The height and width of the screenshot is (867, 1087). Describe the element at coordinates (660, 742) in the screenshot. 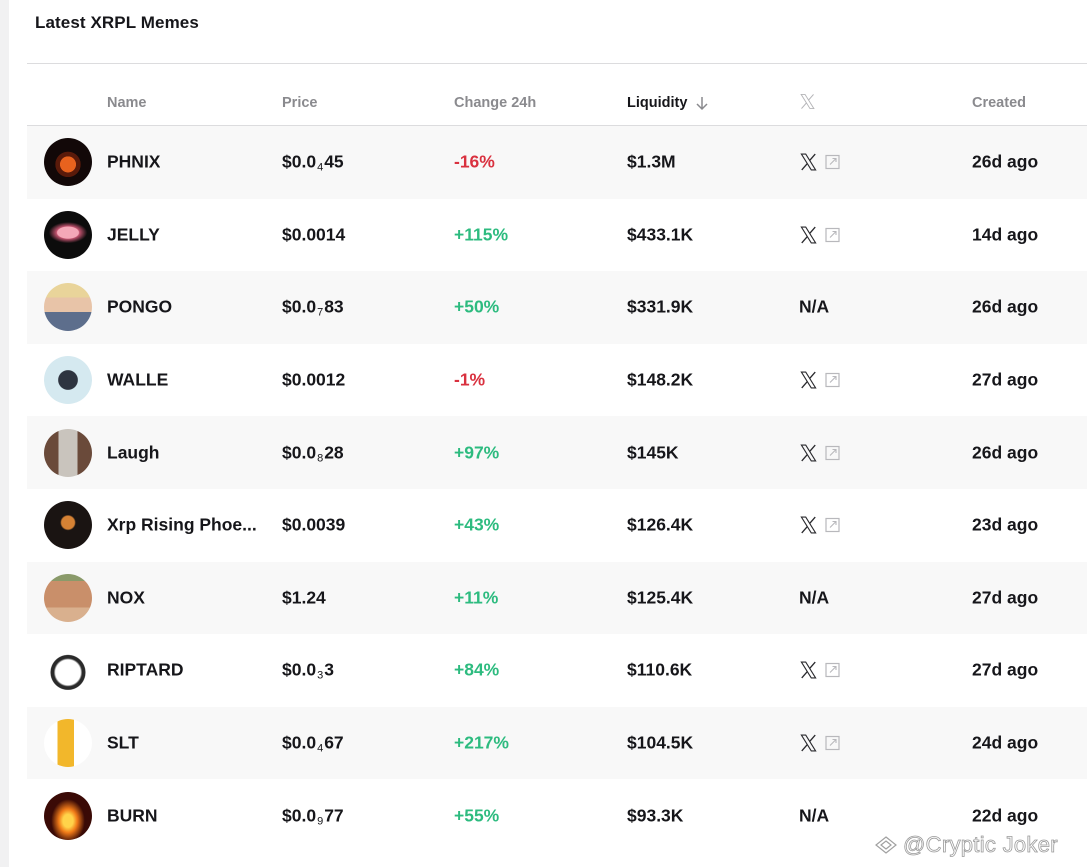

I see `liquidity-value: $104.5K` at that location.